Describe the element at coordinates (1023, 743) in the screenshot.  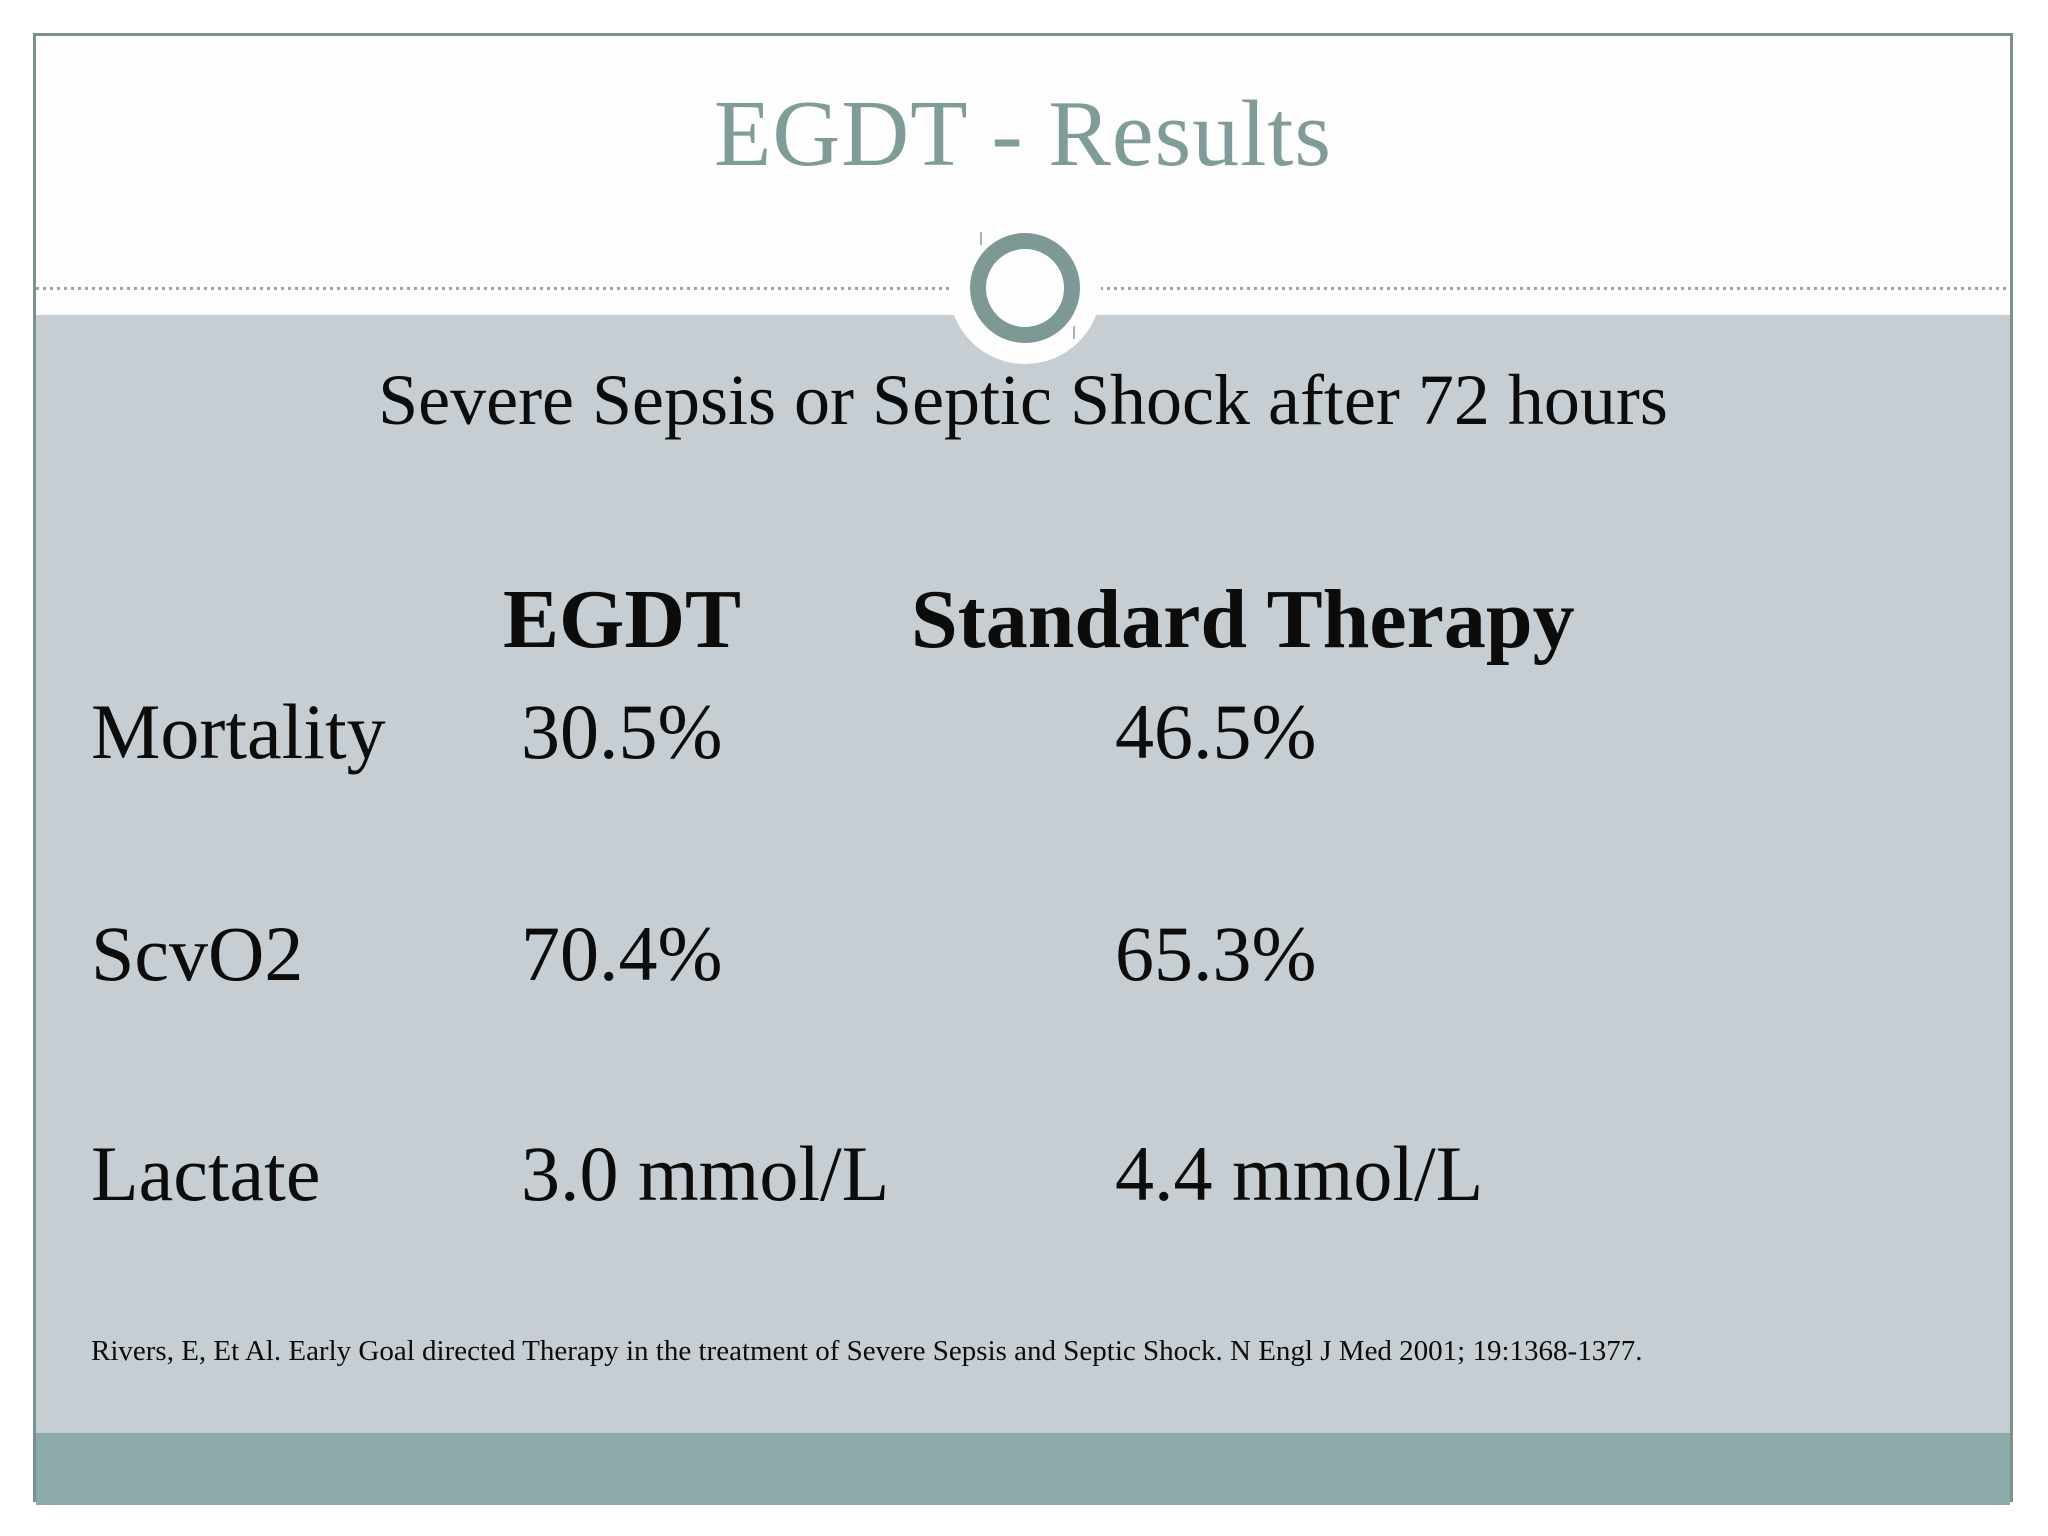
I see `table-row: Mortality 30.5% 46.5%` at that location.